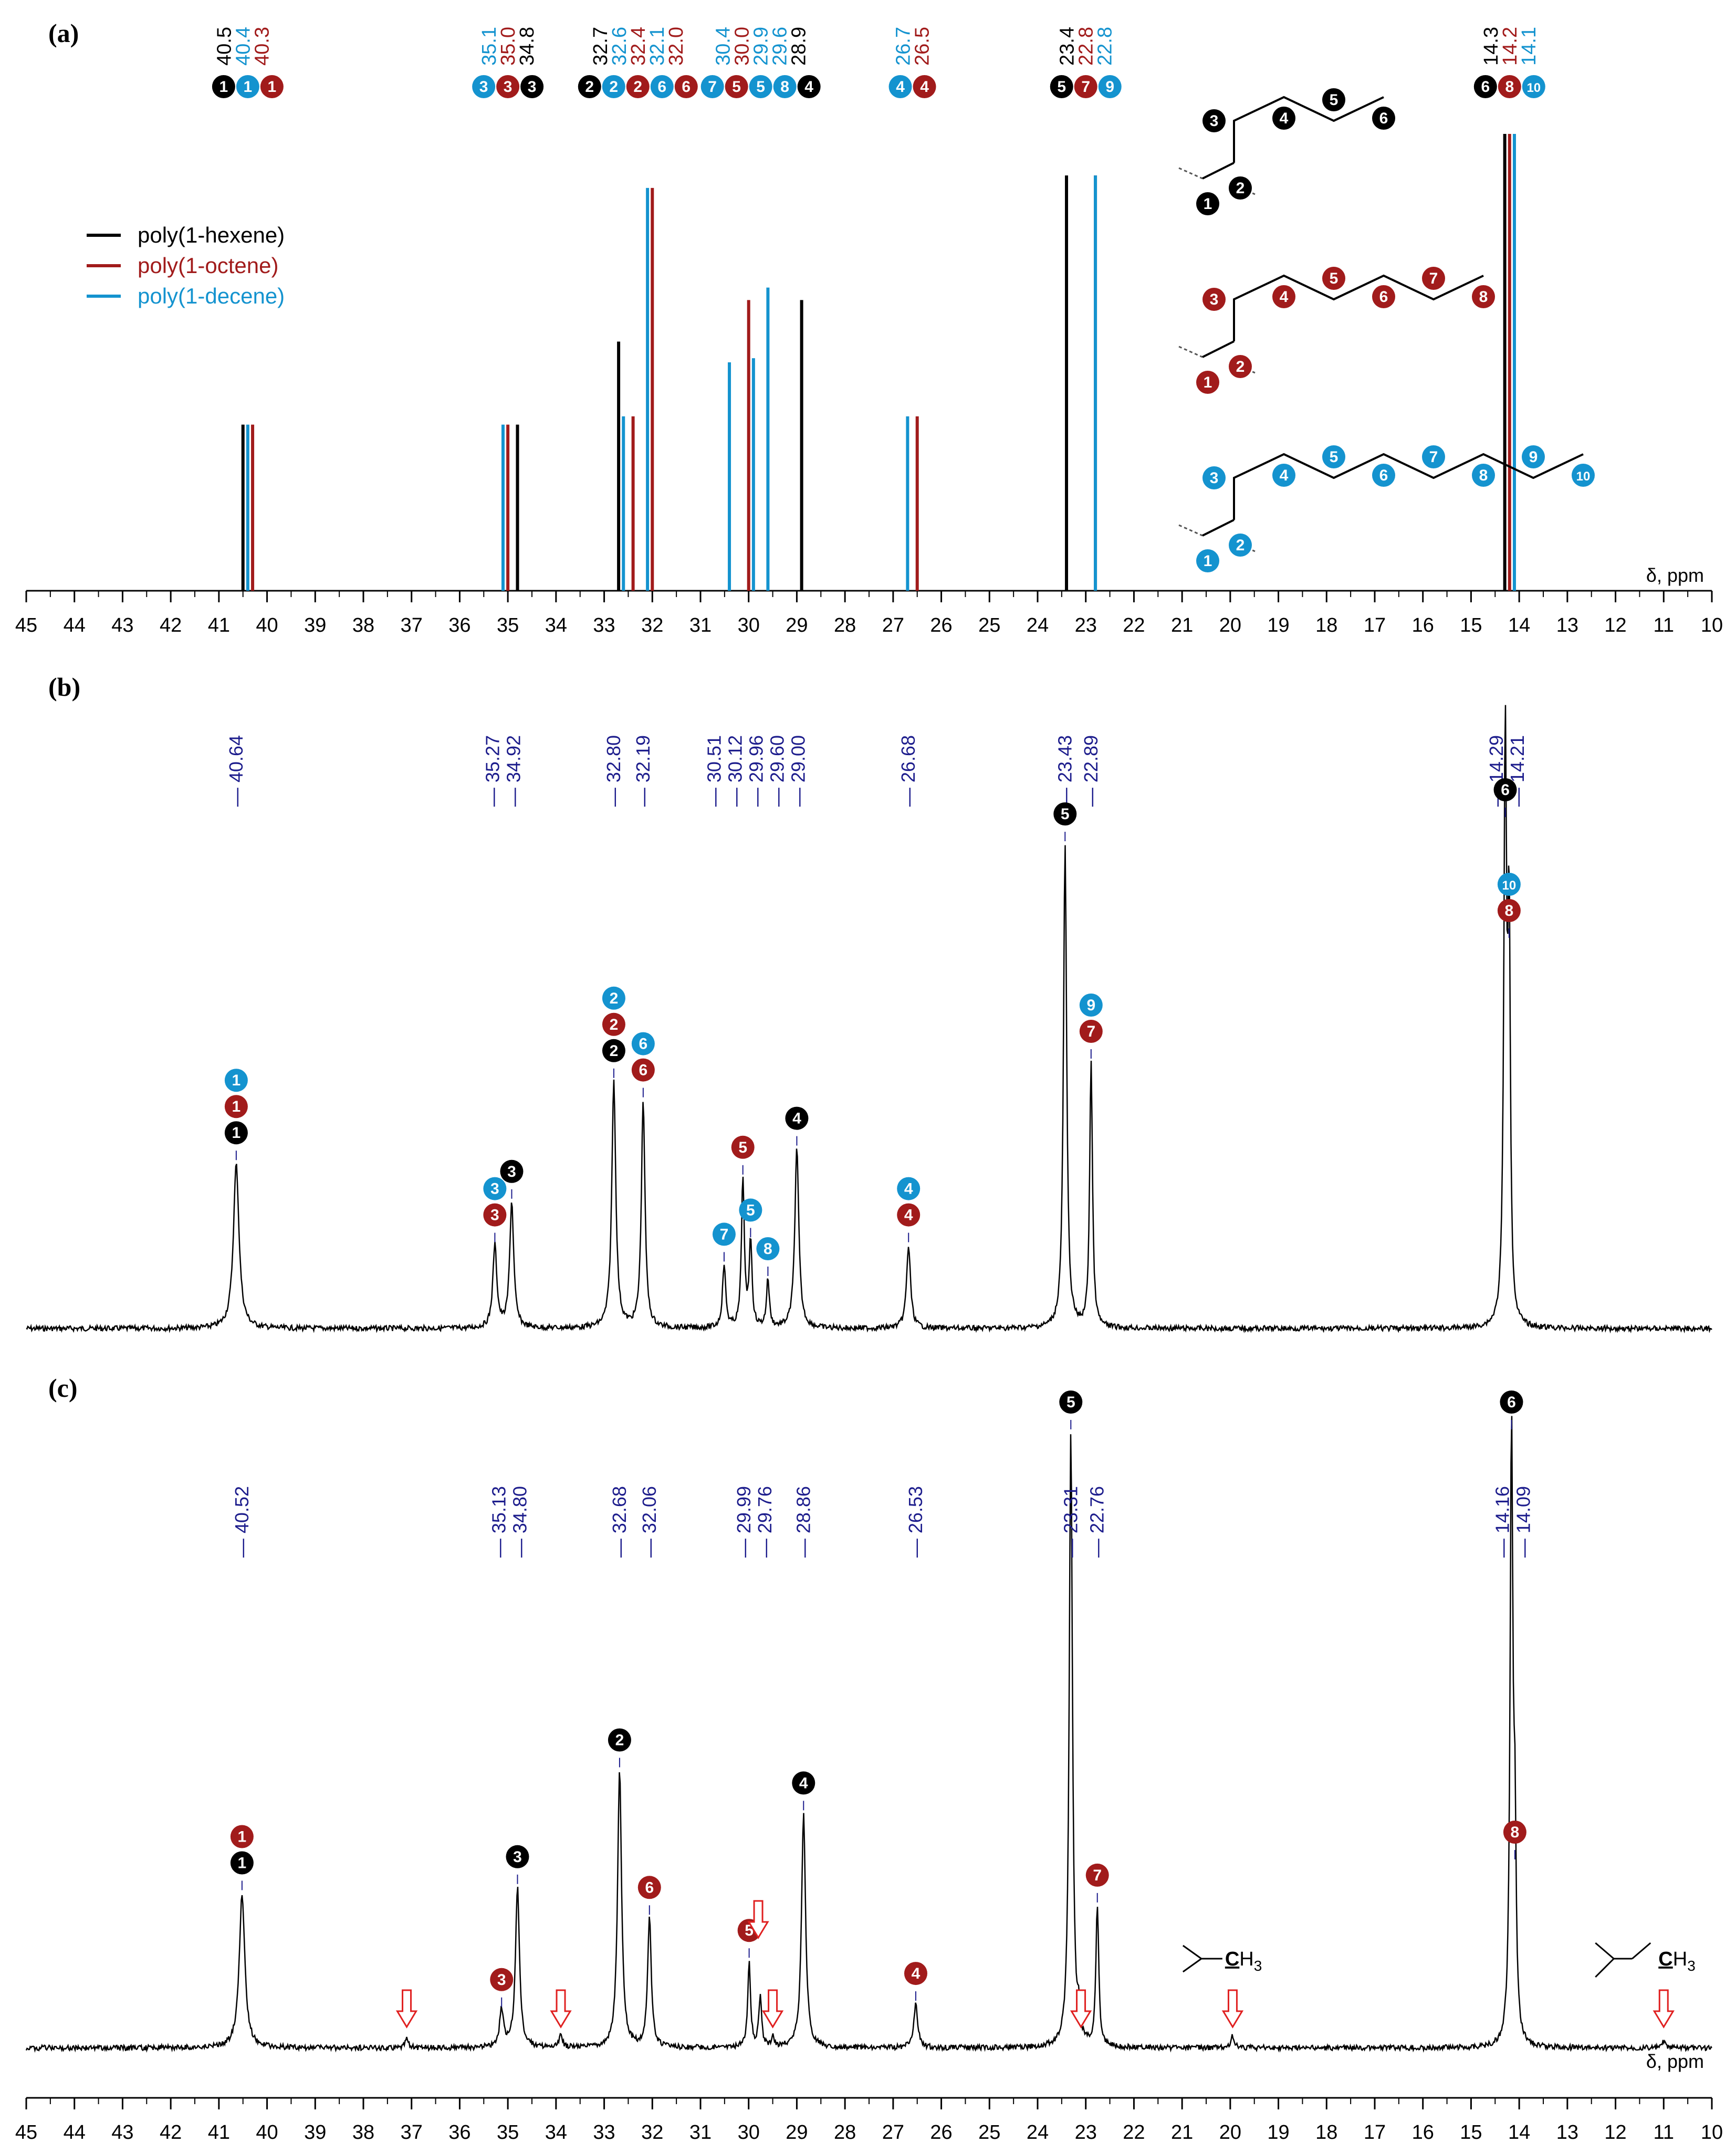 The height and width of the screenshot is (2143, 1736). Describe the element at coordinates (756, 771) in the screenshot. I see `panel-b-peak-label-29.96: — 29.96` at that location.